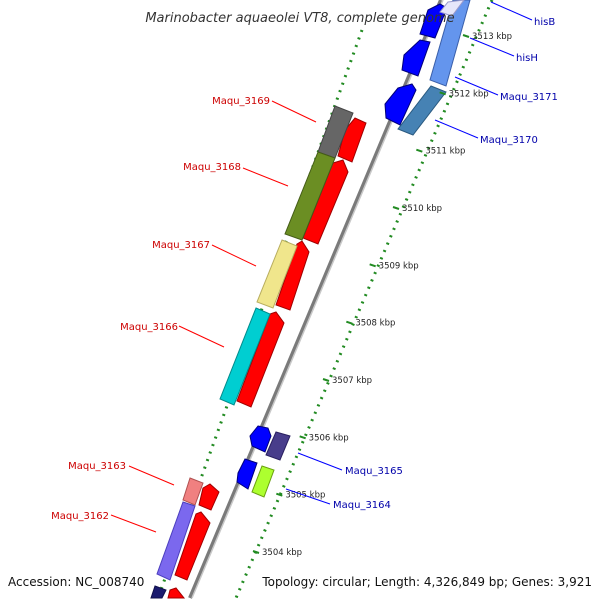 Image resolution: width=600 pixels, height=600 pixels. Describe the element at coordinates (529, 97) in the screenshot. I see `gene-label-maqu-3171: Maqu_3171` at that location.